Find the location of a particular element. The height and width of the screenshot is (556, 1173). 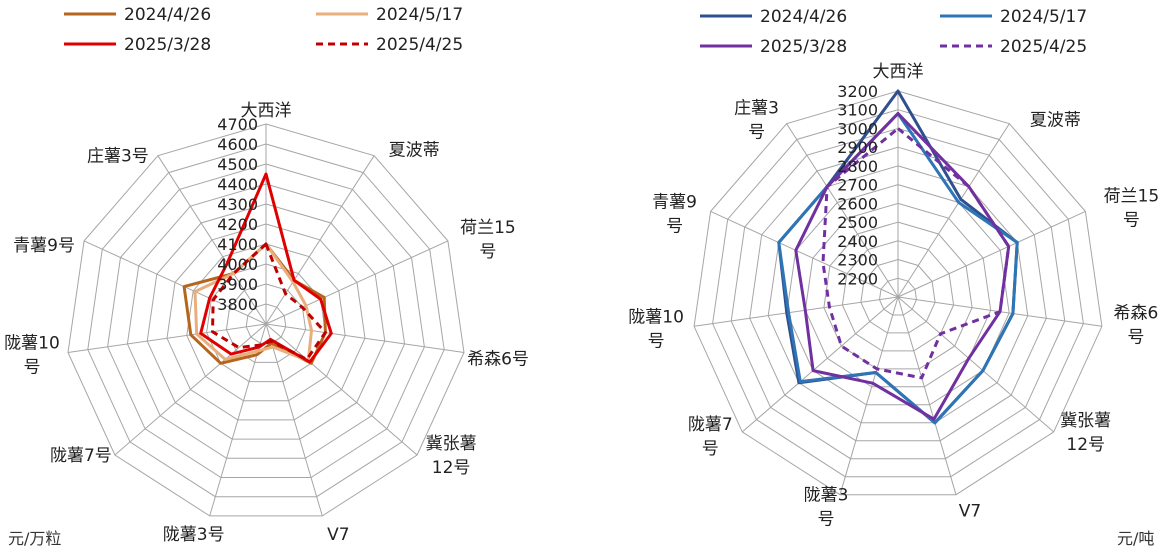

left-legend: 2024/4/26 2024/5/17 2025/3/28 2025/4/25 is located at coordinates (263, 30).